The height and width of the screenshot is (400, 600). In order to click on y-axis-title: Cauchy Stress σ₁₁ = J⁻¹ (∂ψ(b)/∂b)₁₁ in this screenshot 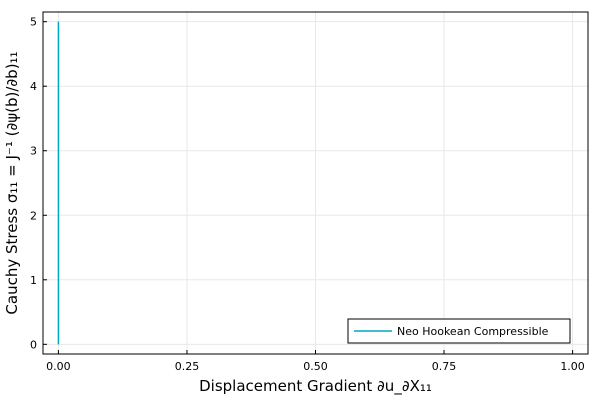, I will do `click(12, 182)`.